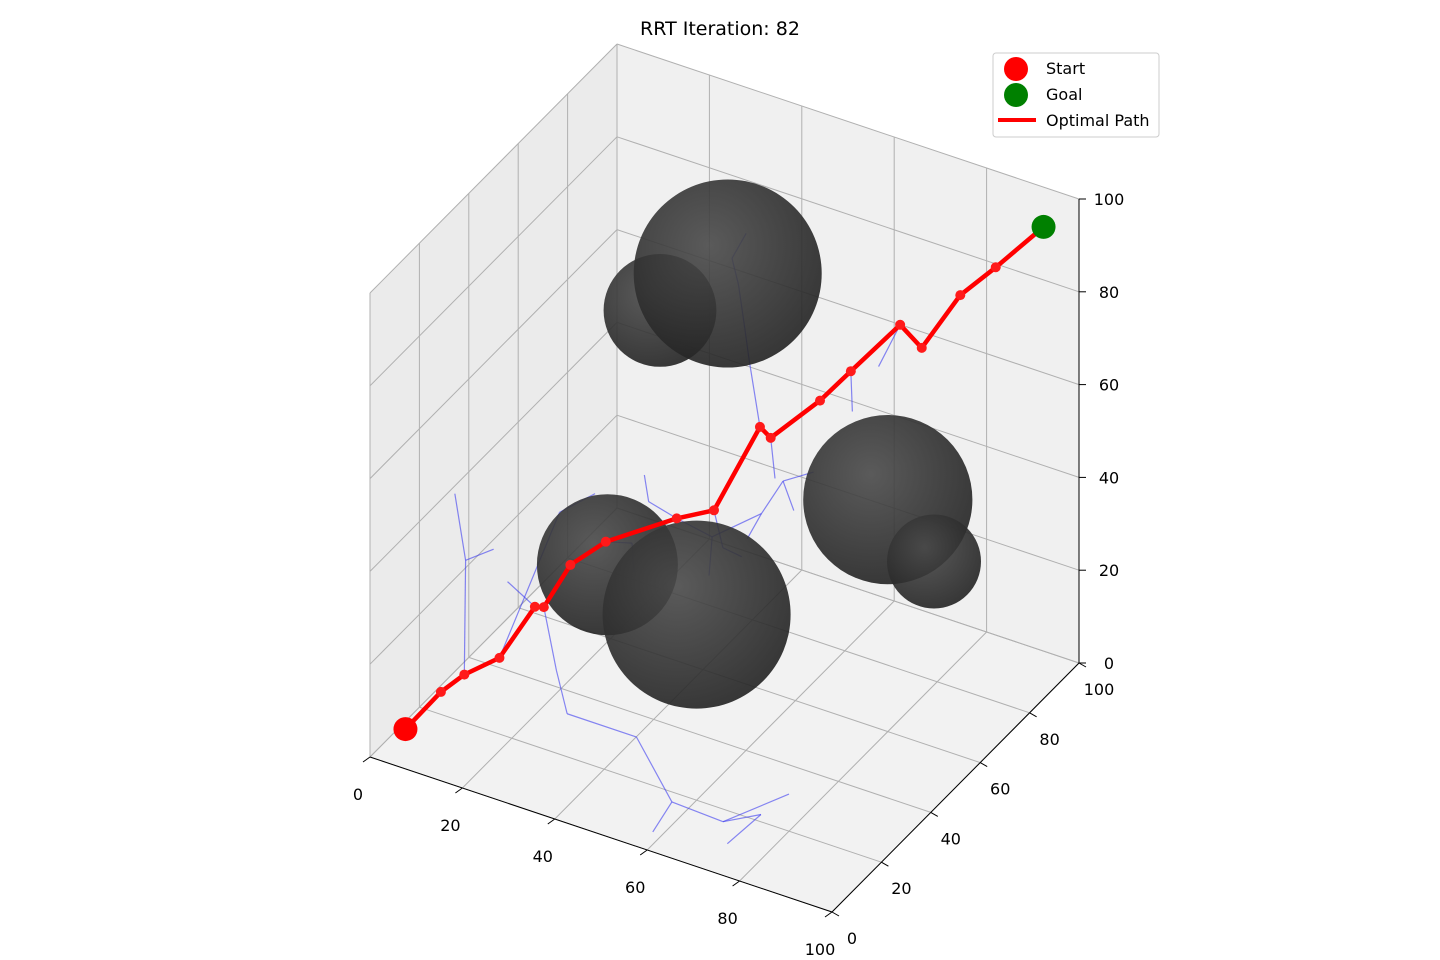  Describe the element at coordinates (720, 29) in the screenshot. I see `chart-title: RRT Iteration: 82` at that location.